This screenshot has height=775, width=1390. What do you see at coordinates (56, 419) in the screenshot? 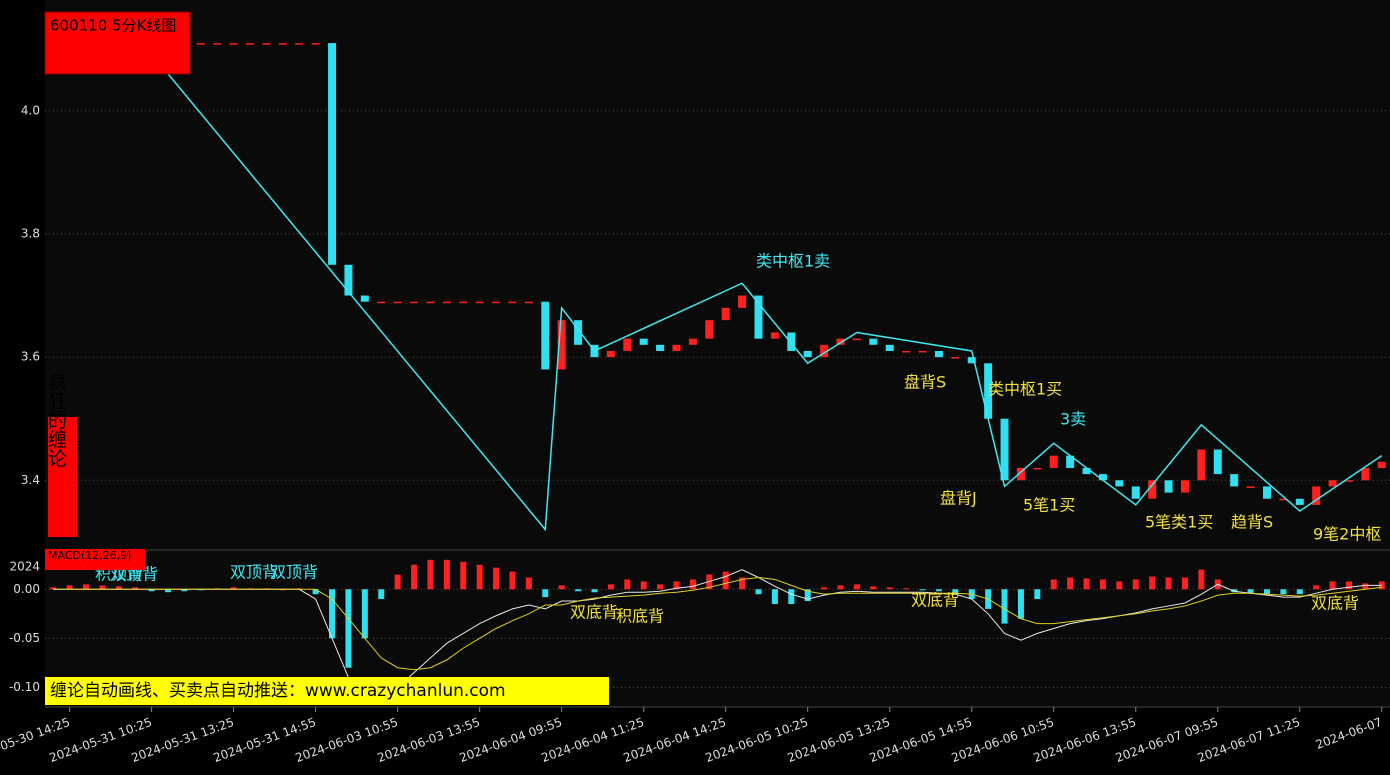
I see `side-label: 疯狂的缠论` at bounding box center [56, 419].